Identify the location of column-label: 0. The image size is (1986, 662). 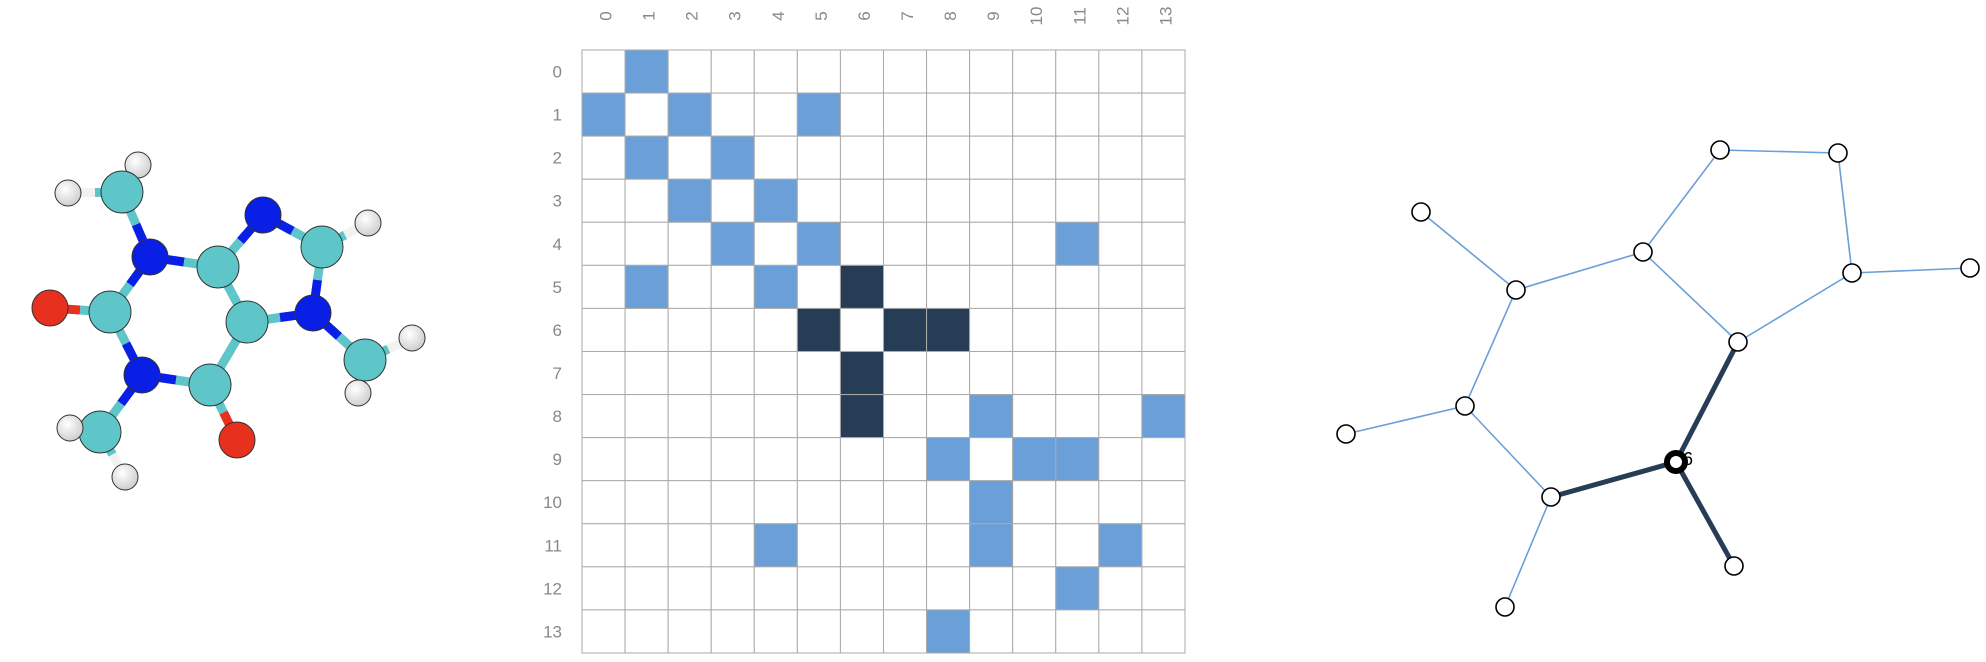
(606, 15).